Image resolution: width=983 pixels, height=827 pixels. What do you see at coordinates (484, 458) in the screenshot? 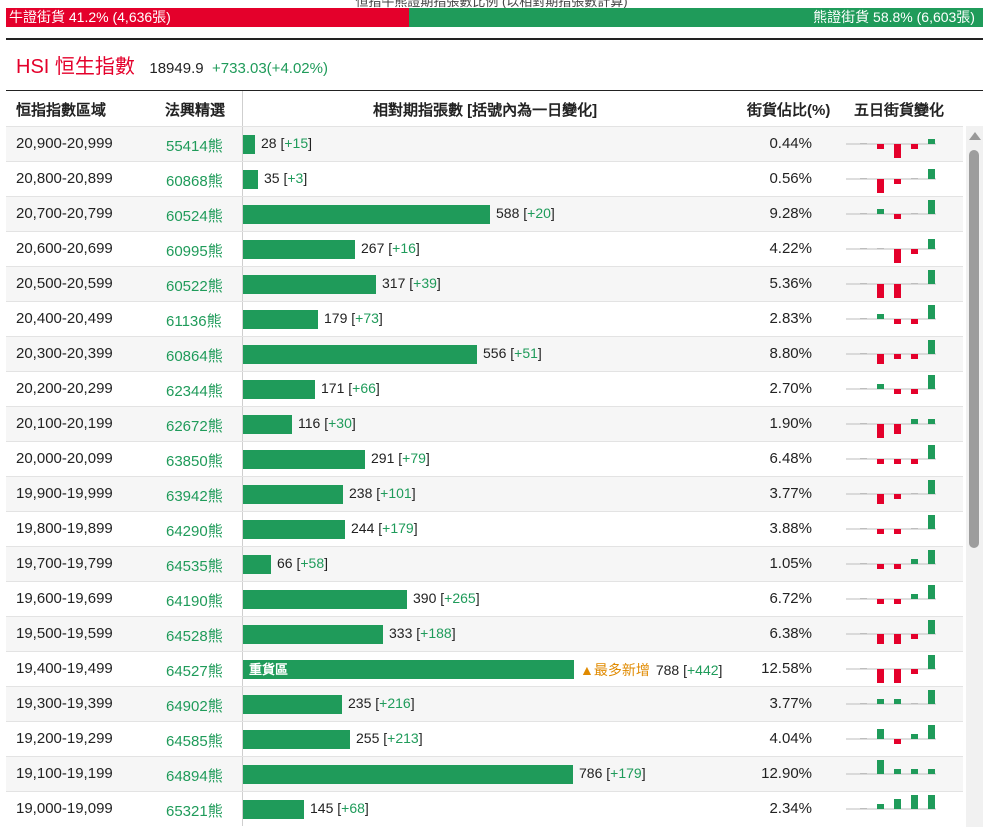
I see `table-row: 20,000-20,099 63850熊 291 [+79] 6.48%` at bounding box center [484, 458].